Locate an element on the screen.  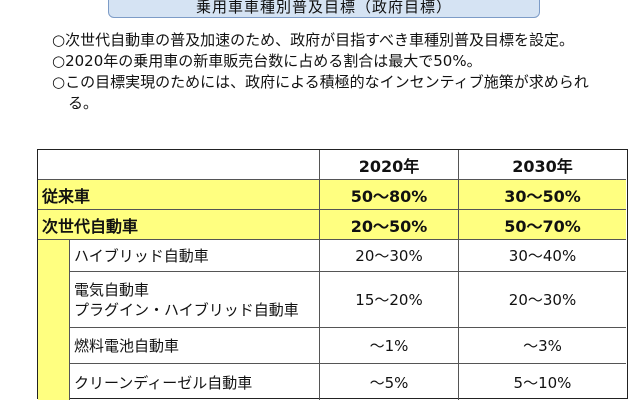
header-2030: 2030年 is located at coordinates (542, 165).